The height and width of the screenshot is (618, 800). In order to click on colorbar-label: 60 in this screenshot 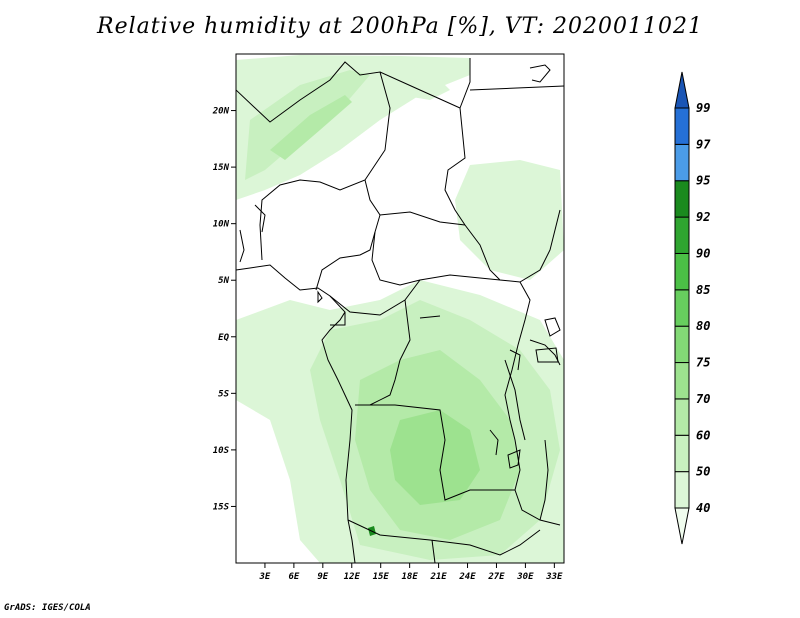, I will do `click(703, 435)`.